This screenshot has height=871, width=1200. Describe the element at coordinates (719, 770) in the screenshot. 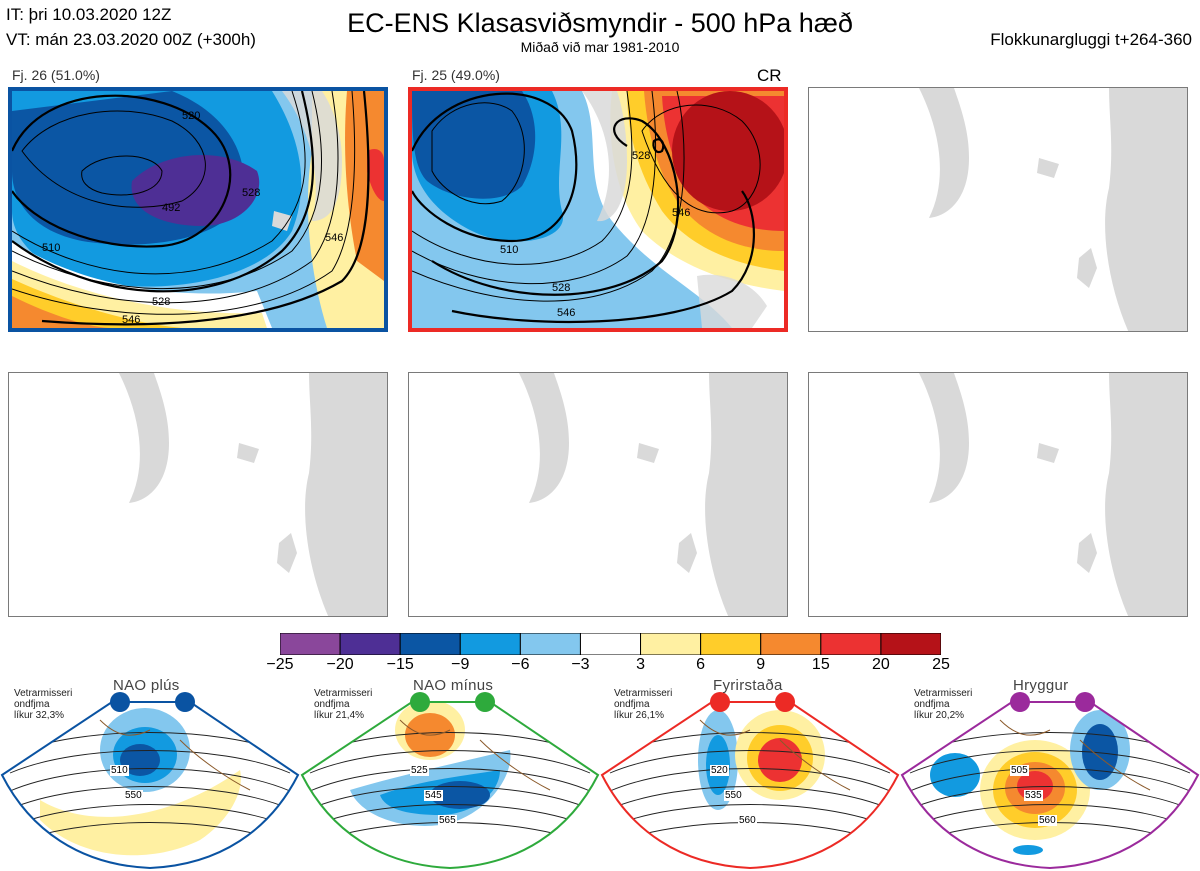

I see `regime-contour-label: 520` at that location.